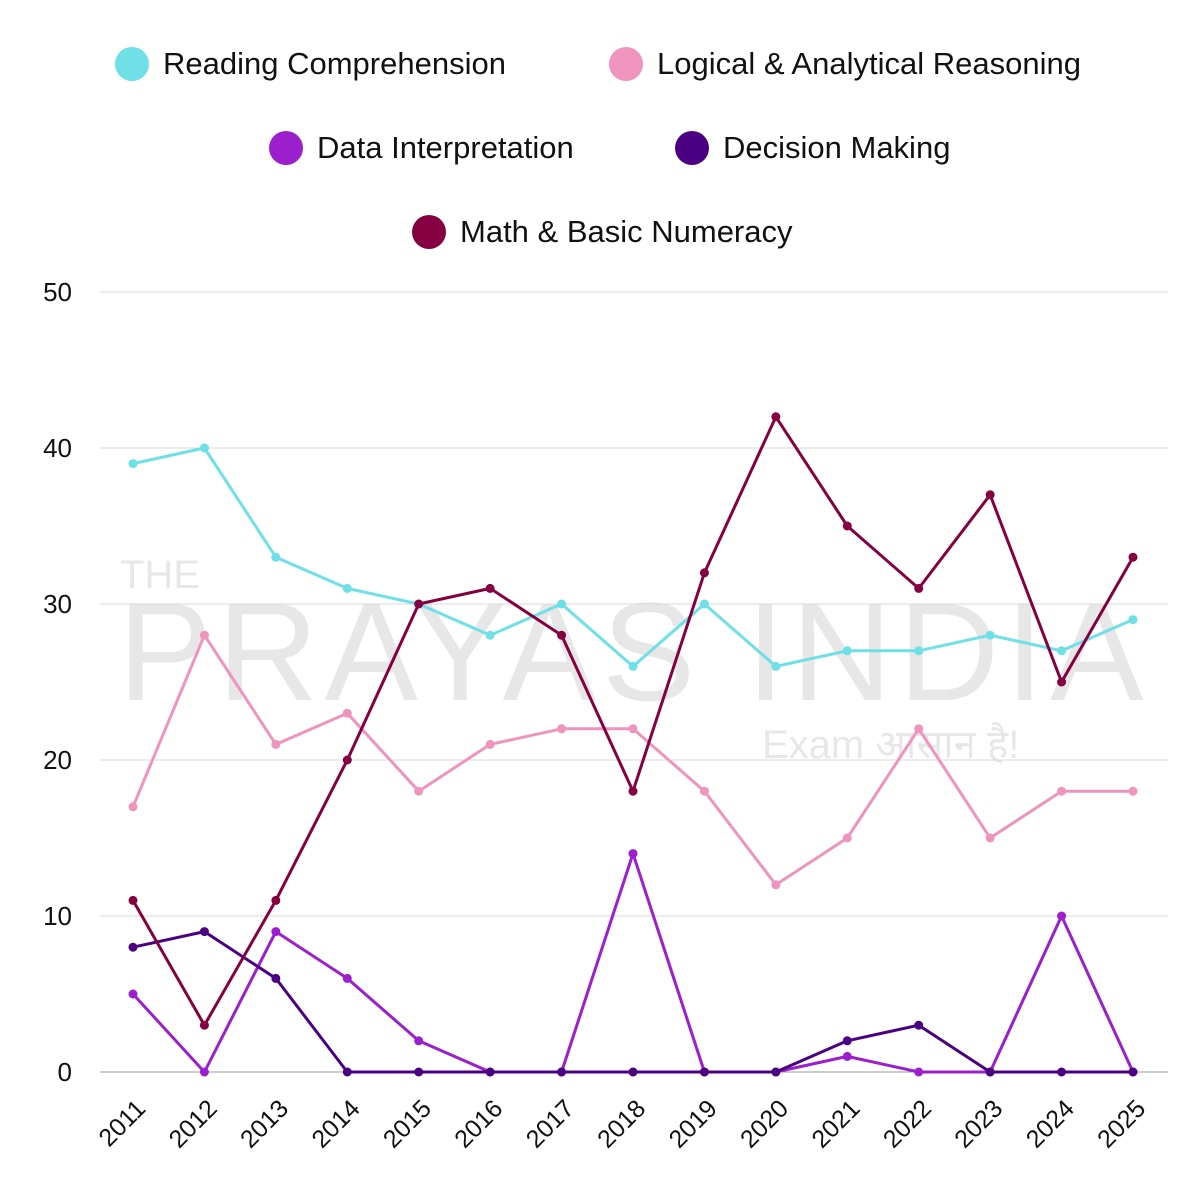  Describe the element at coordinates (634, 651) in the screenshot. I see `svg-text: PRAYAS INDIA` at that location.